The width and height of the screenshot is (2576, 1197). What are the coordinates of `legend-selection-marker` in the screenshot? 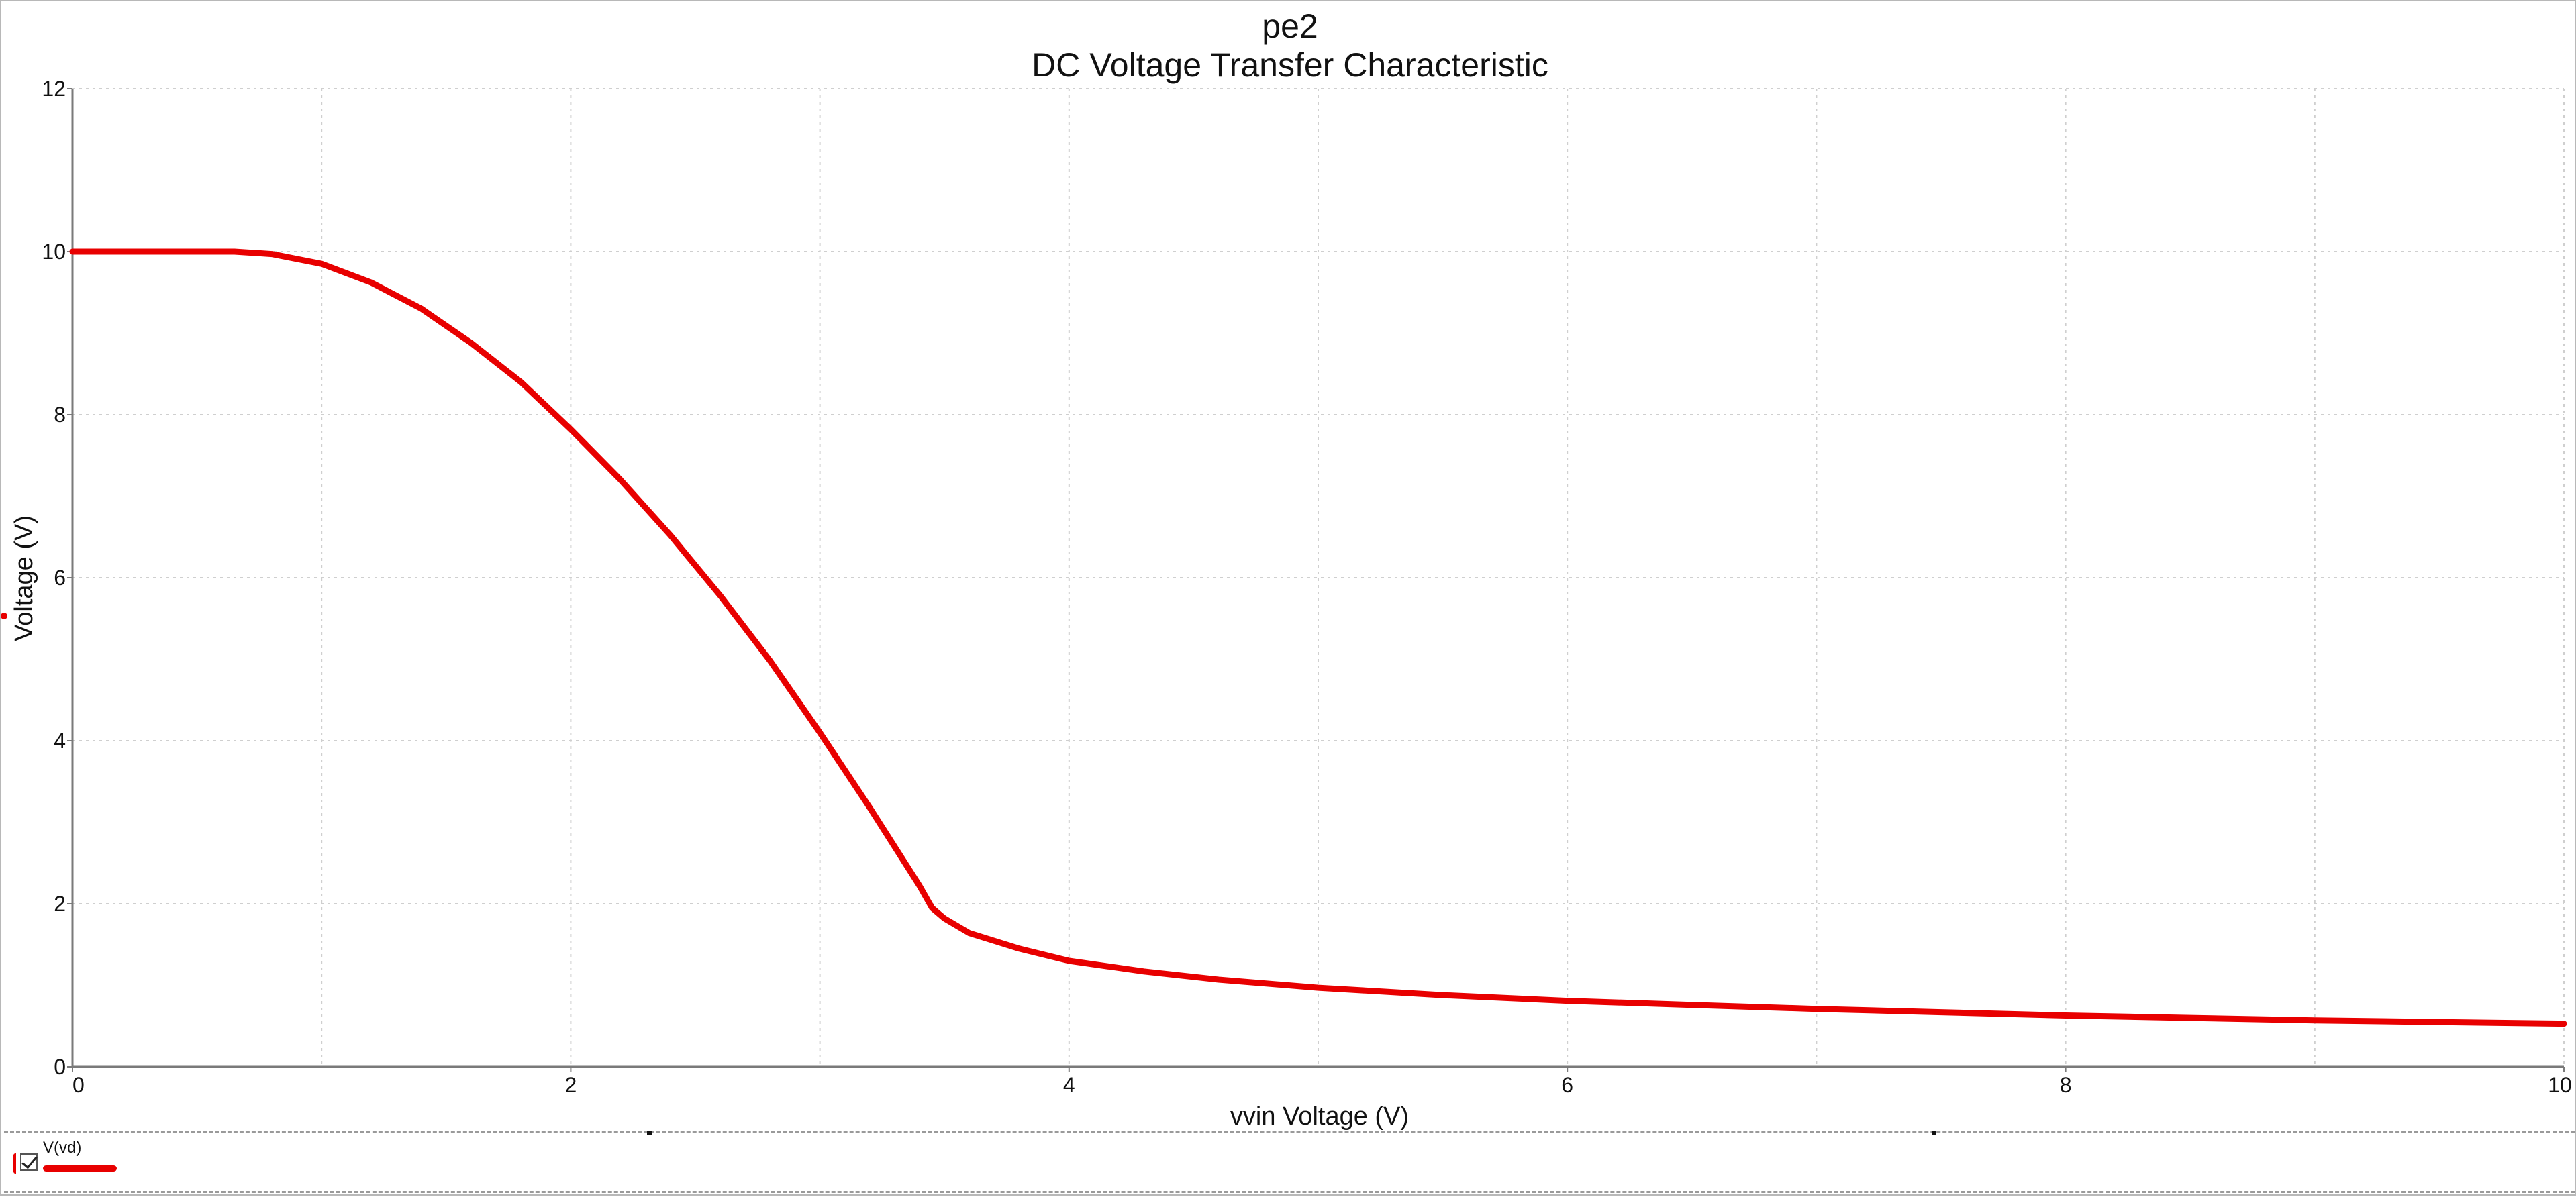 It's located at (17, 1163).